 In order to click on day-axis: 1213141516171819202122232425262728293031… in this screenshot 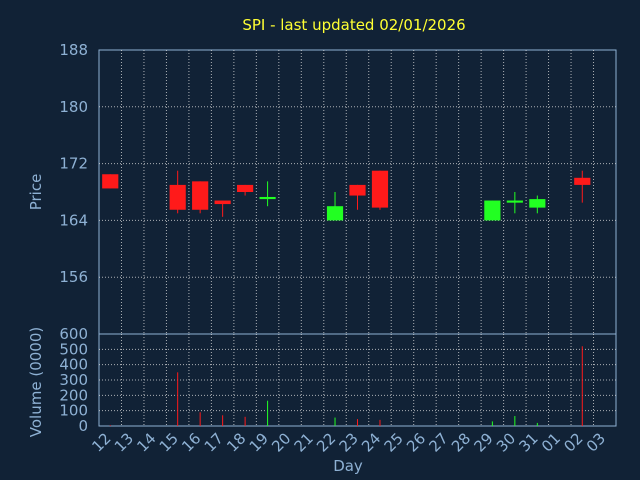, I will do `click(348, 442)`.